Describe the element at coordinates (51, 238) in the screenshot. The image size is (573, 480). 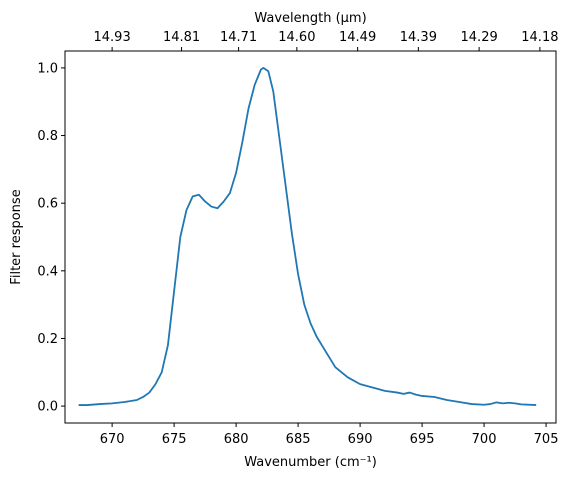
I see `y-axis-ticks: 0.0 0.2 0.4 0.6 0.8 1.0` at that location.